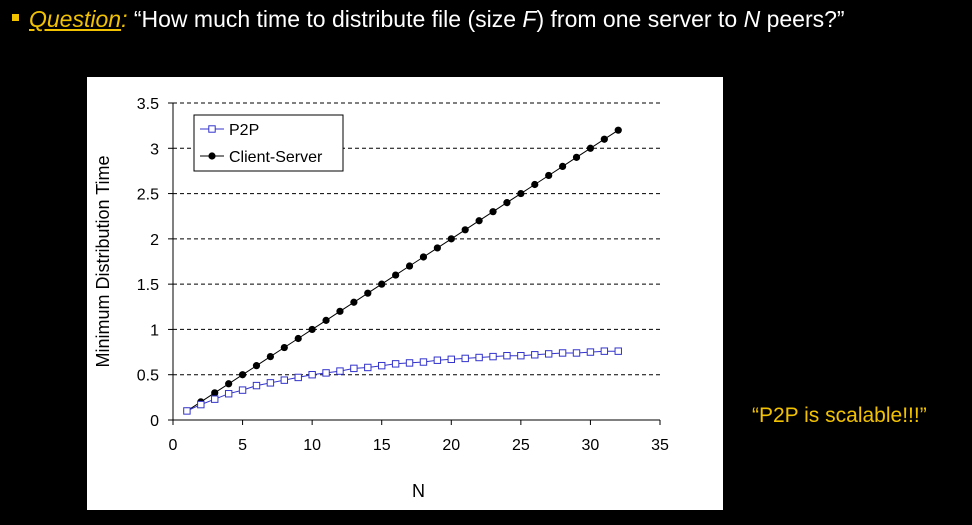 Image resolution: width=972 pixels, height=525 pixels. Describe the element at coordinates (382, 445) in the screenshot. I see `x-tick-label: 15` at that location.